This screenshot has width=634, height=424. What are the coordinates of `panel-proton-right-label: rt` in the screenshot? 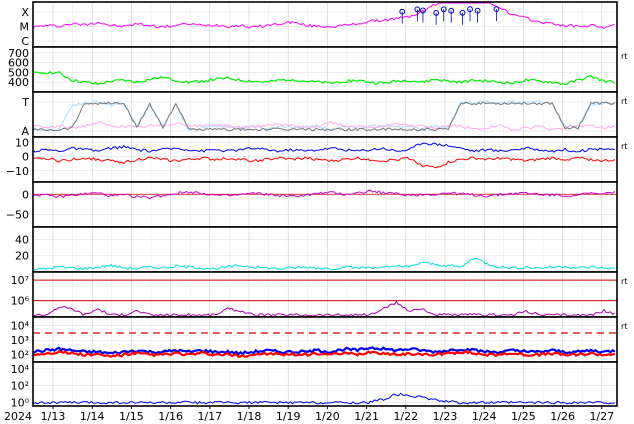 It's located at (624, 326).